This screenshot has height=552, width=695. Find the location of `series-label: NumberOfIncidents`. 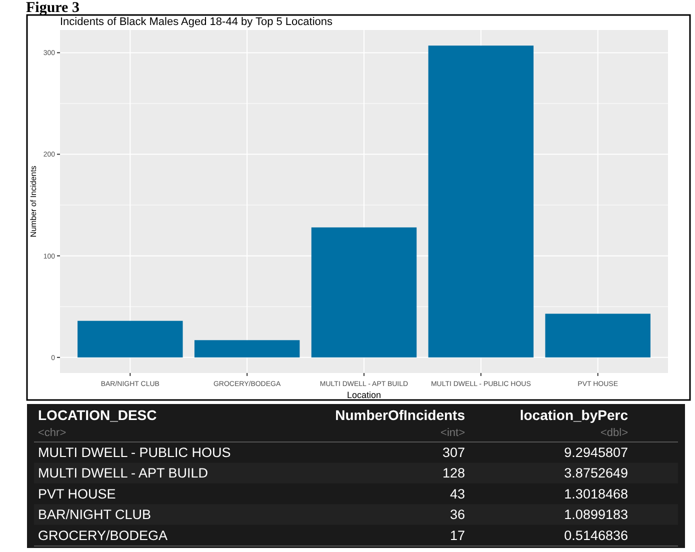

series-label: NumberOfIncidents is located at coordinates (400, 415).